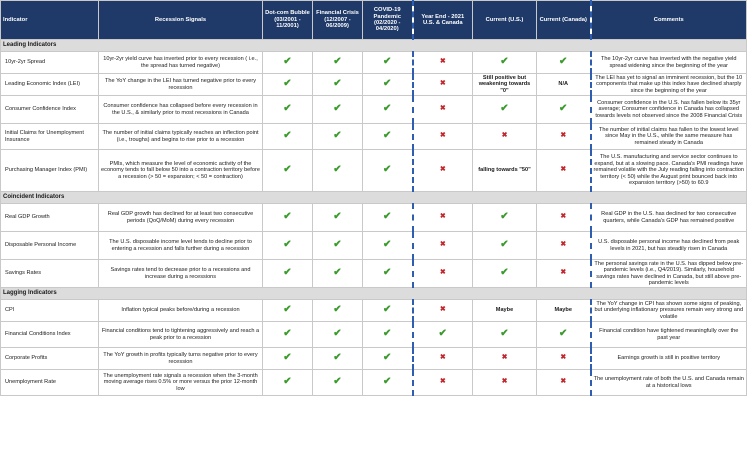  What do you see at coordinates (337, 20) in the screenshot?
I see `header-financial-crisis: Financial Crisis (12/2007 - 06/2009)` at bounding box center [337, 20].